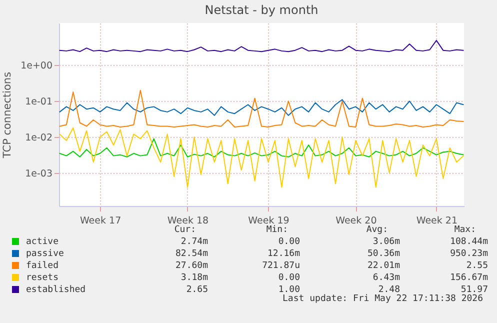 The image size is (497, 323). What do you see at coordinates (56, 290) in the screenshot?
I see `legend-label: established` at bounding box center [56, 290].